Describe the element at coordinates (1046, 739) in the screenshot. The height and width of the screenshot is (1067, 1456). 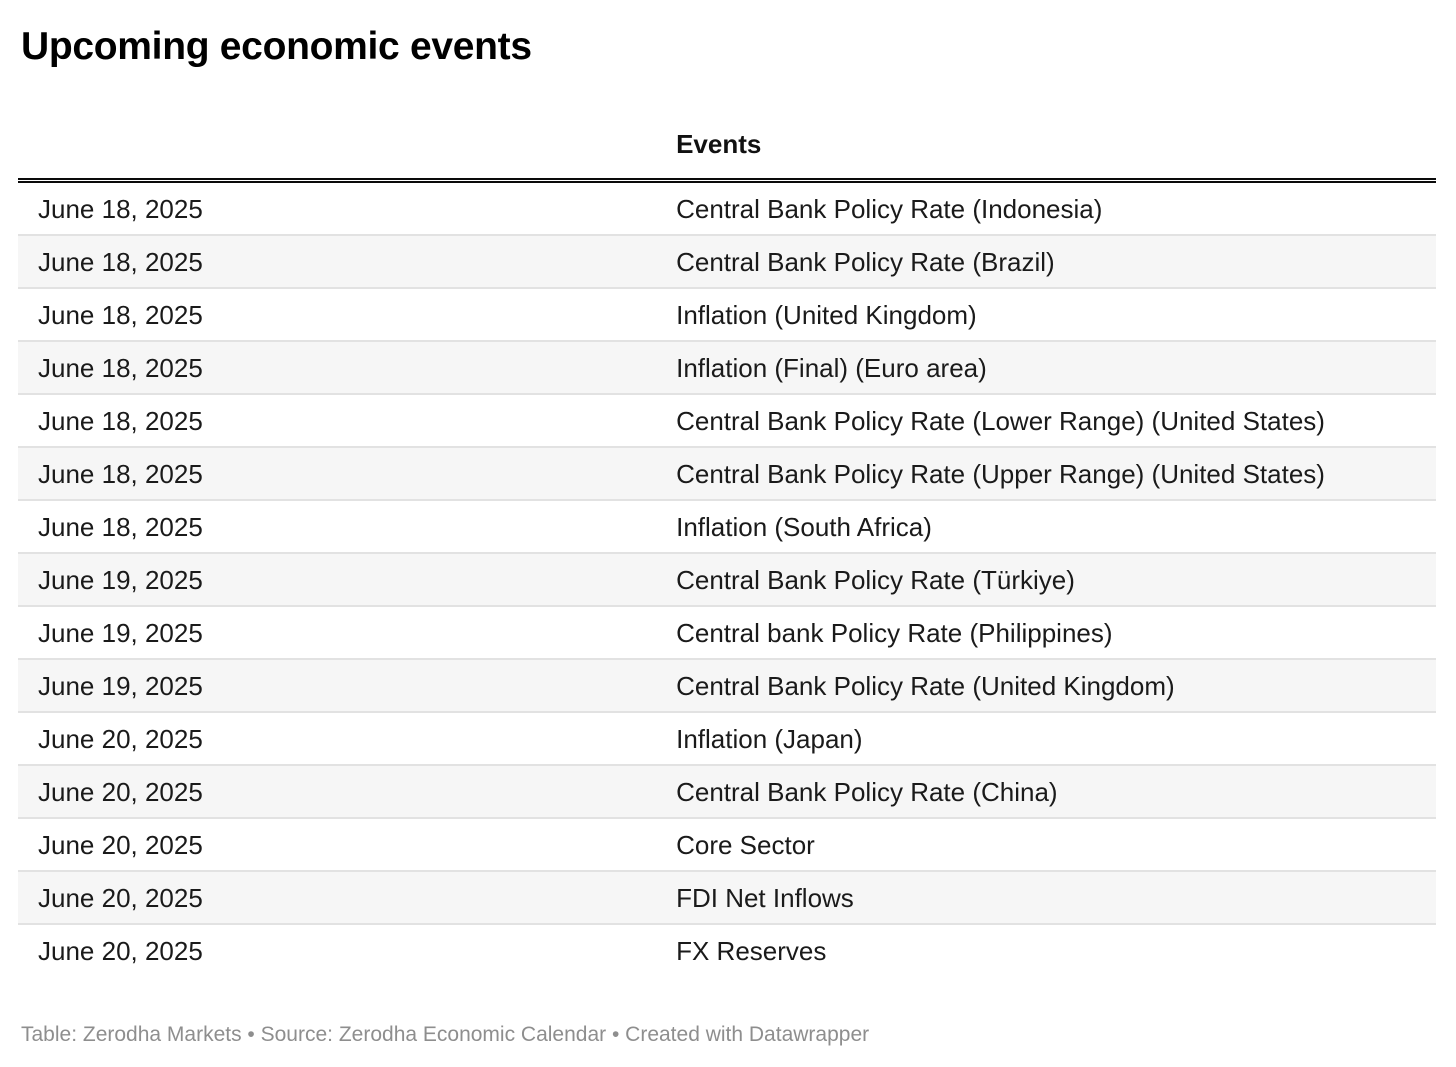
I see `event-cell: Inflation (Japan)` at that location.